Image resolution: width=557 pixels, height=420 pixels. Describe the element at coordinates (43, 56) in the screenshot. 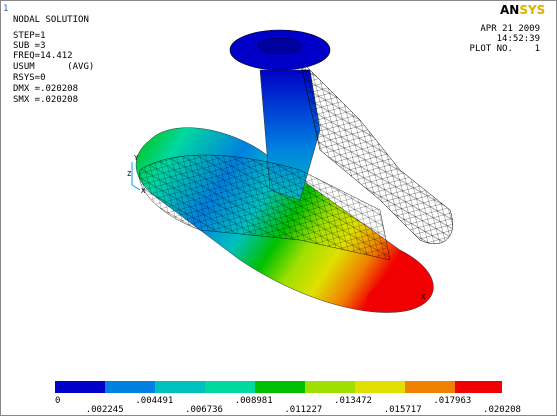

I see `info-line: FREQ=14.412` at that location.